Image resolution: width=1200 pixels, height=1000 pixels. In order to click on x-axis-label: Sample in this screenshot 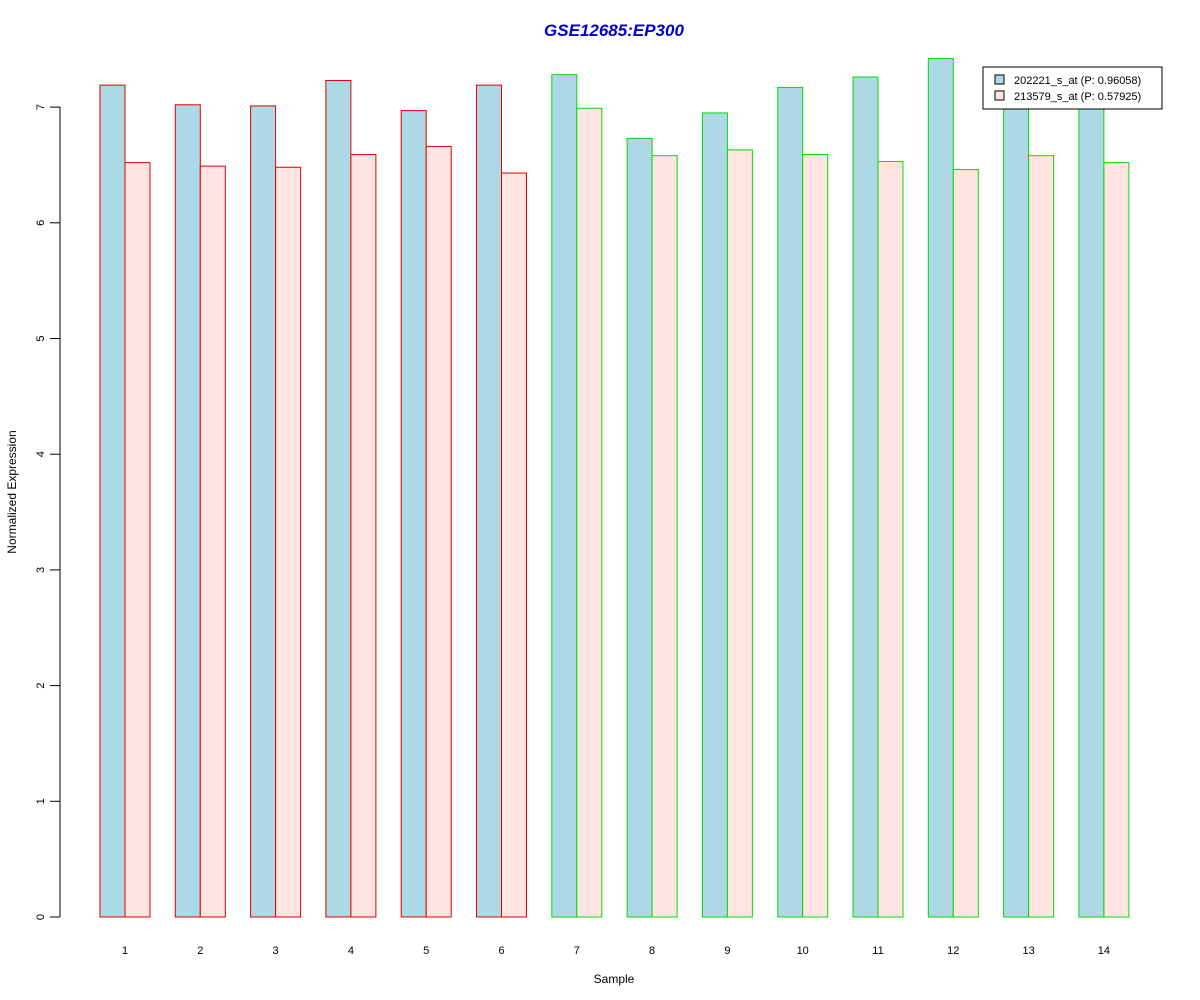, I will do `click(614, 979)`.